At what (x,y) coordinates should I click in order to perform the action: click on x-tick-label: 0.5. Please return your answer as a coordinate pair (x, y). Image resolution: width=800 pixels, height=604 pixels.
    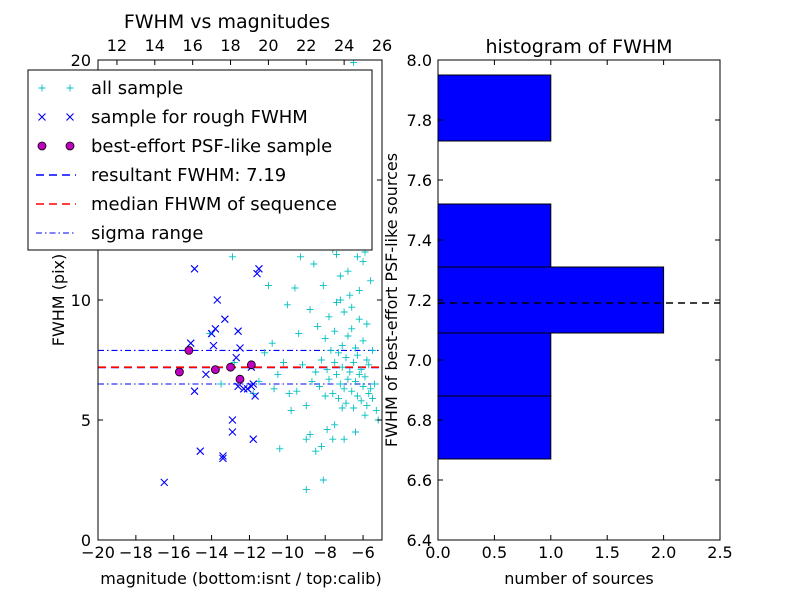
    Looking at the image, I should click on (494, 552).